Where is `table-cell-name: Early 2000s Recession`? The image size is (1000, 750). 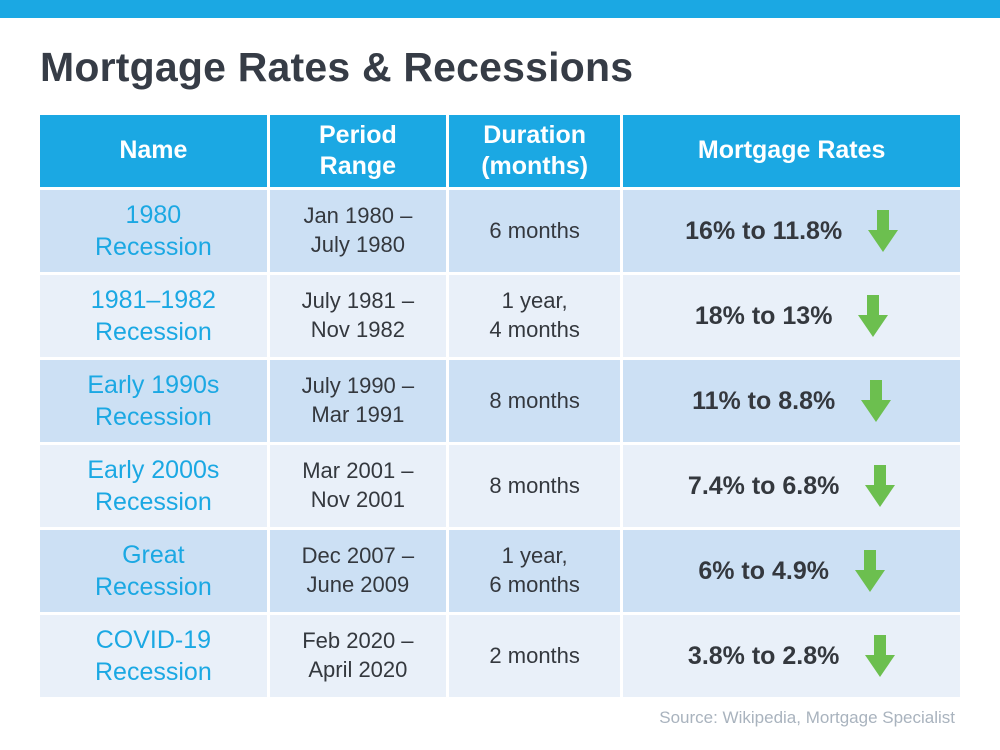
table-cell-name: Early 2000s Recession is located at coordinates (153, 486).